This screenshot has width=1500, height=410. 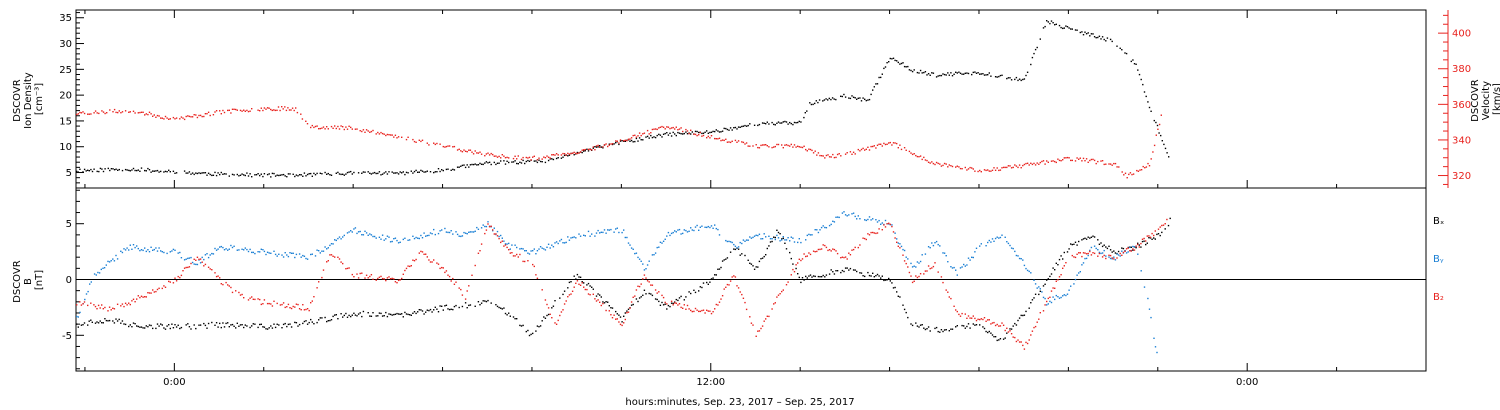 What do you see at coordinates (65, 70) in the screenshot?
I see `density-tick-label: 25` at bounding box center [65, 70].